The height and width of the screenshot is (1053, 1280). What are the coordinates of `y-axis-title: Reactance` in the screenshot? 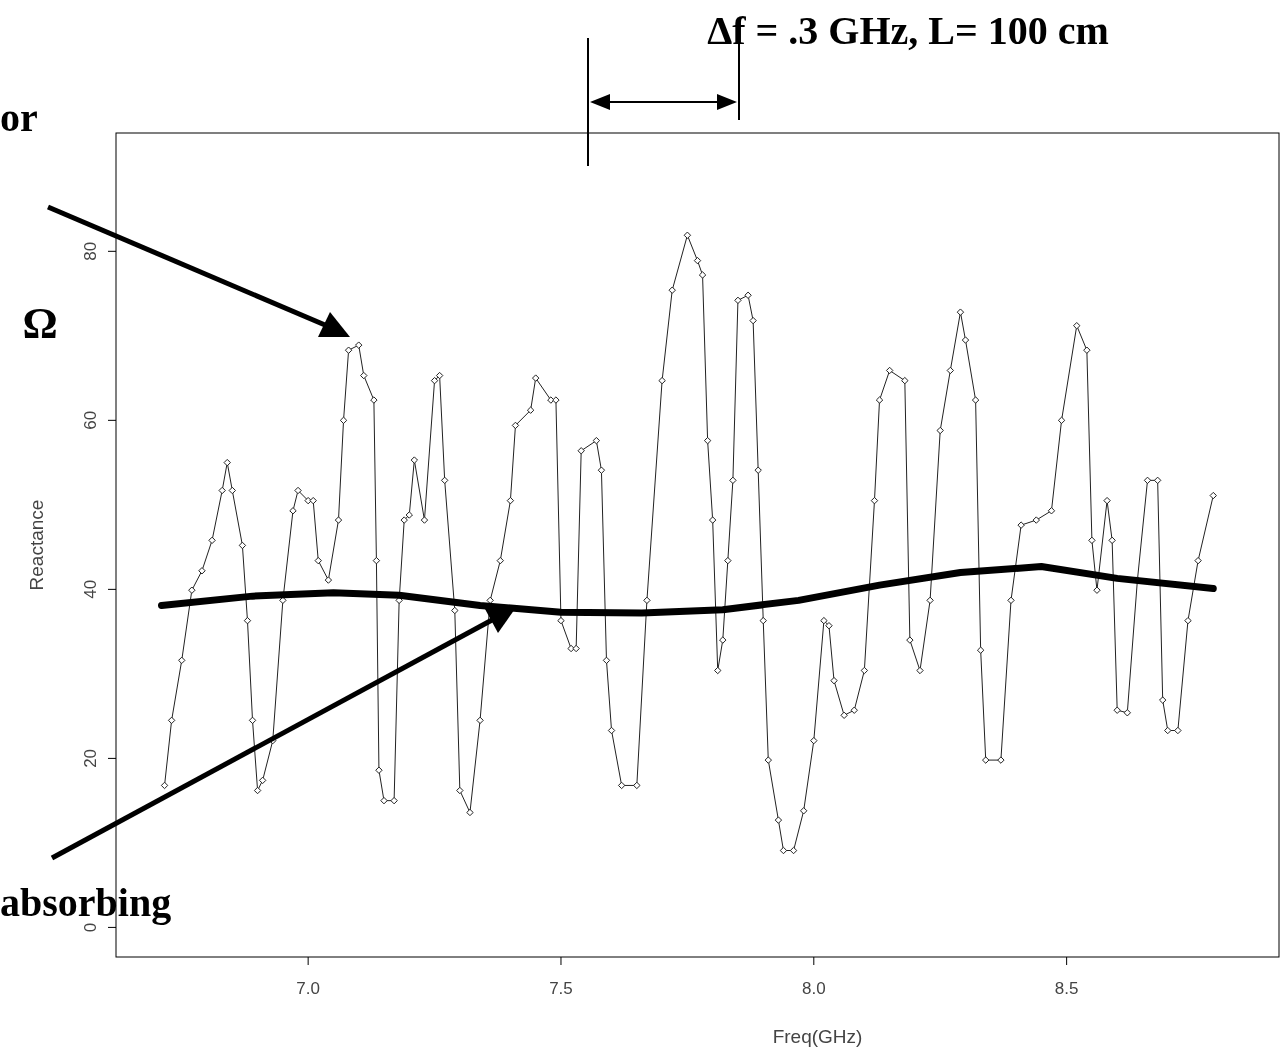 It's located at (36, 545).